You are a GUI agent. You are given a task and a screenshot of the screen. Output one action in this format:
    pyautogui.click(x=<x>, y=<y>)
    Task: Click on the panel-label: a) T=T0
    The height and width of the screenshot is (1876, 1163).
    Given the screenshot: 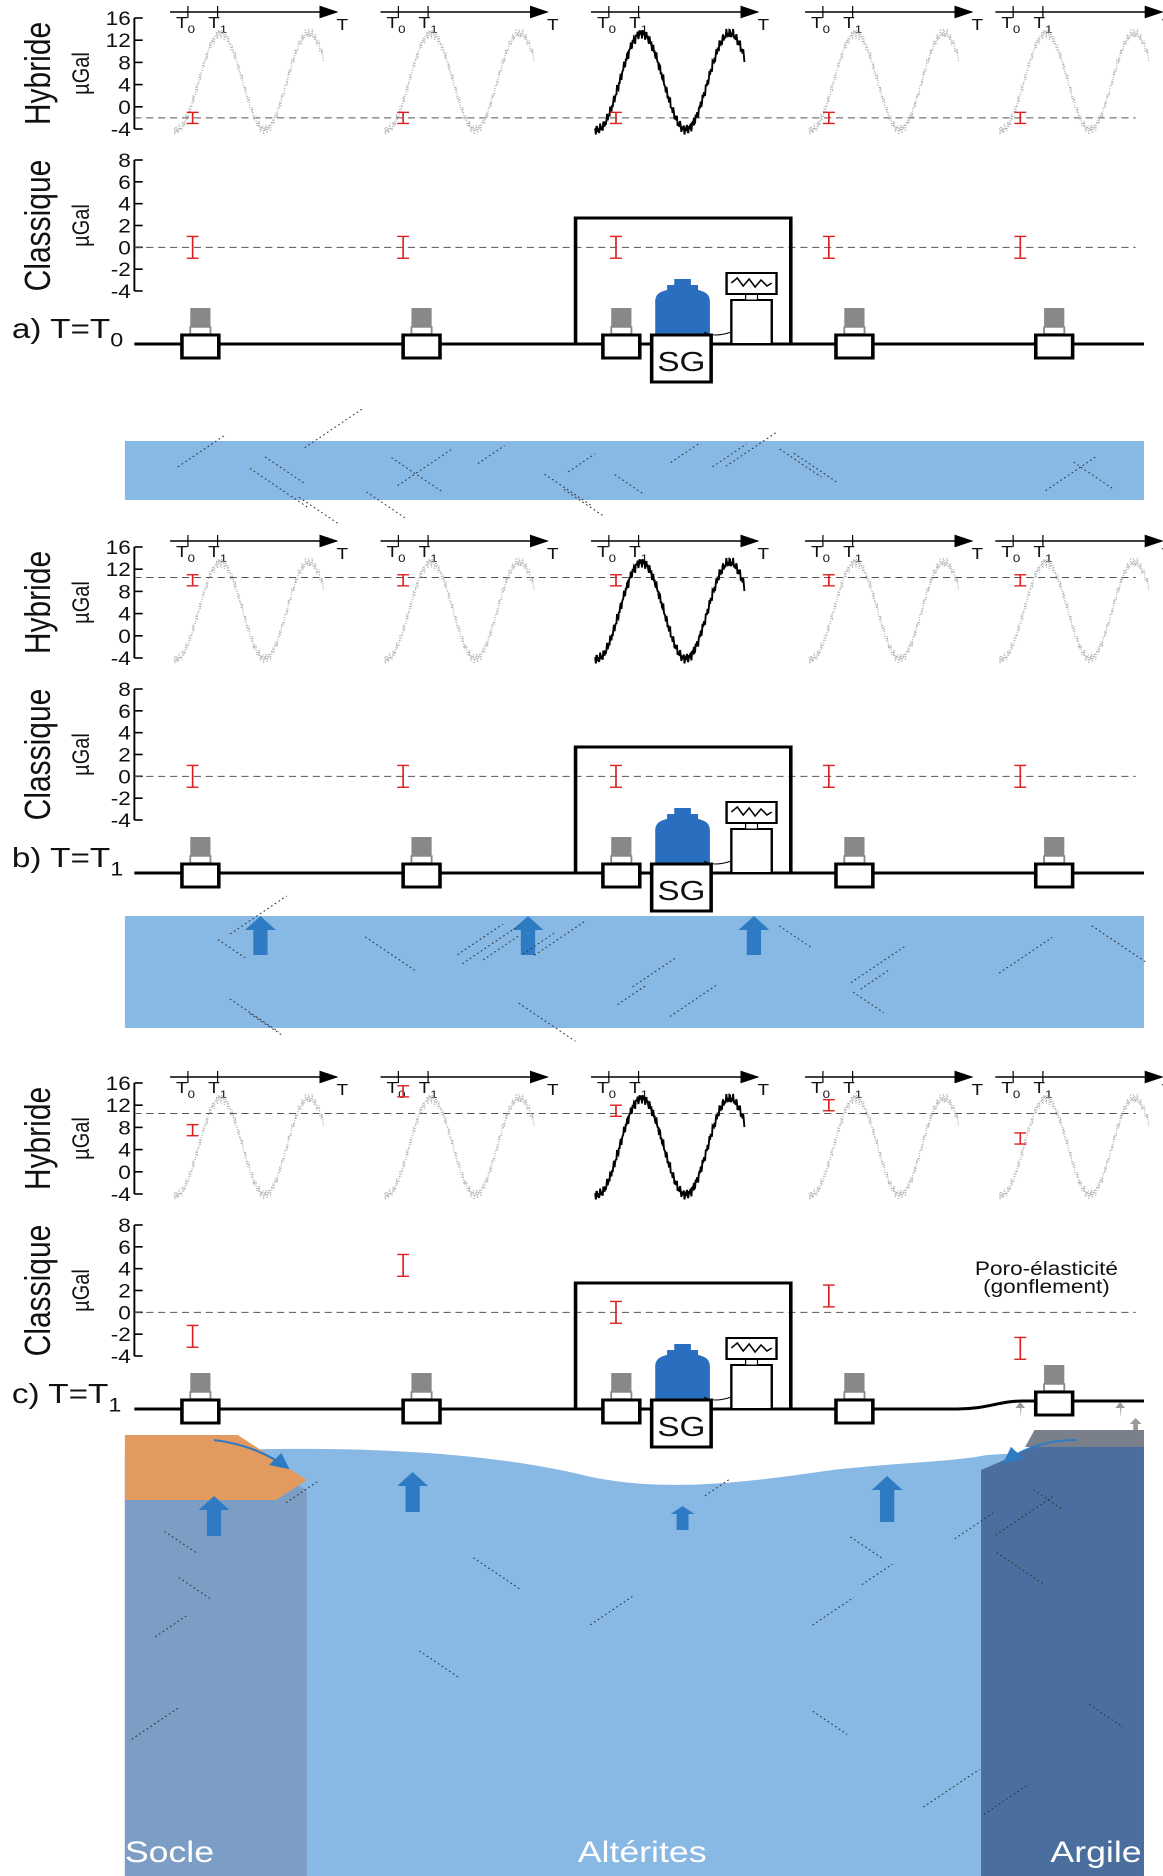 What is the action you would take?
    pyautogui.click(x=67, y=332)
    